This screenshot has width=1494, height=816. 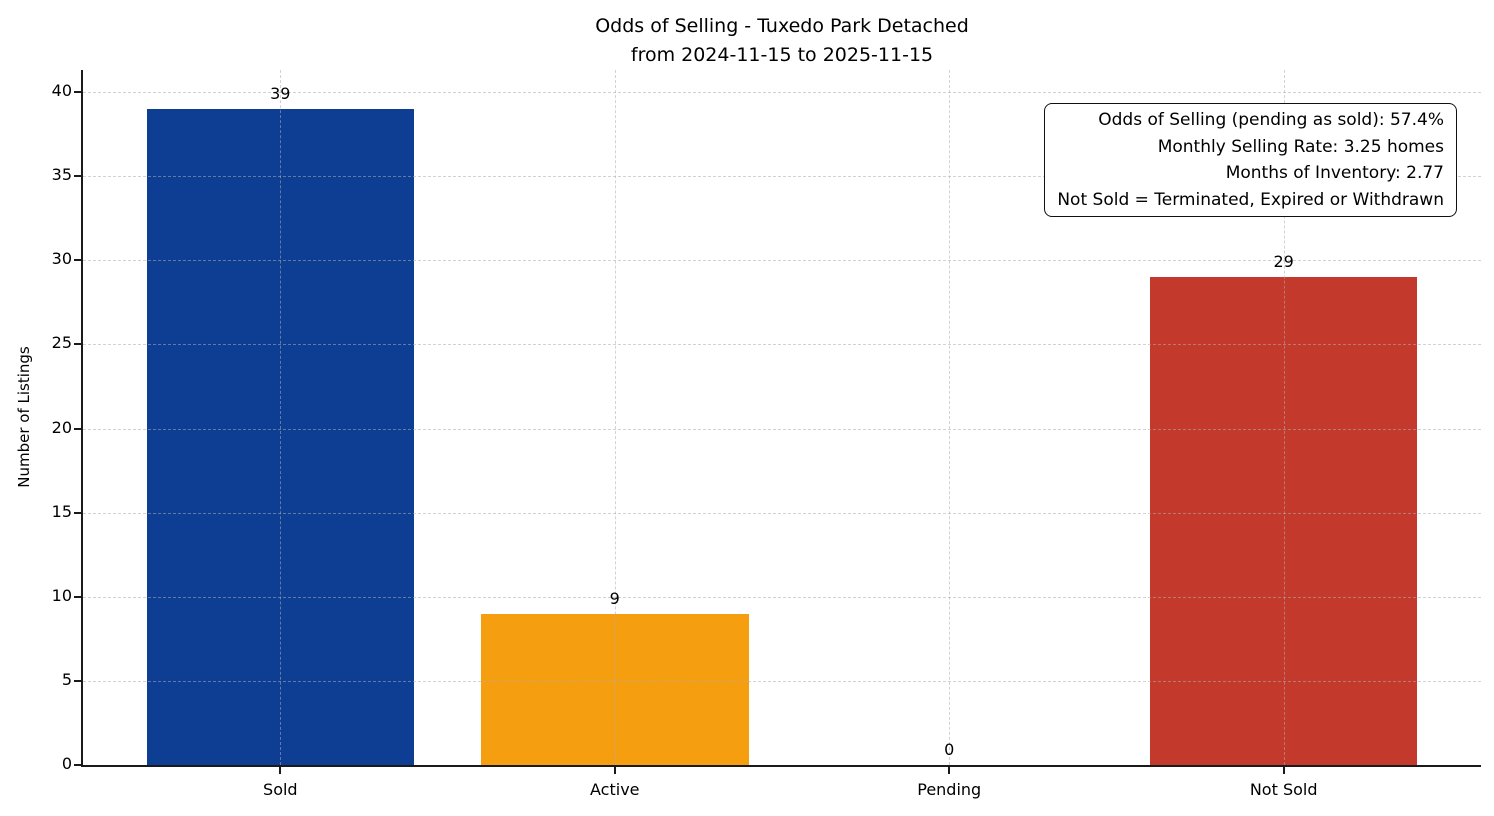 I want to click on bar-sold, so click(x=280, y=436).